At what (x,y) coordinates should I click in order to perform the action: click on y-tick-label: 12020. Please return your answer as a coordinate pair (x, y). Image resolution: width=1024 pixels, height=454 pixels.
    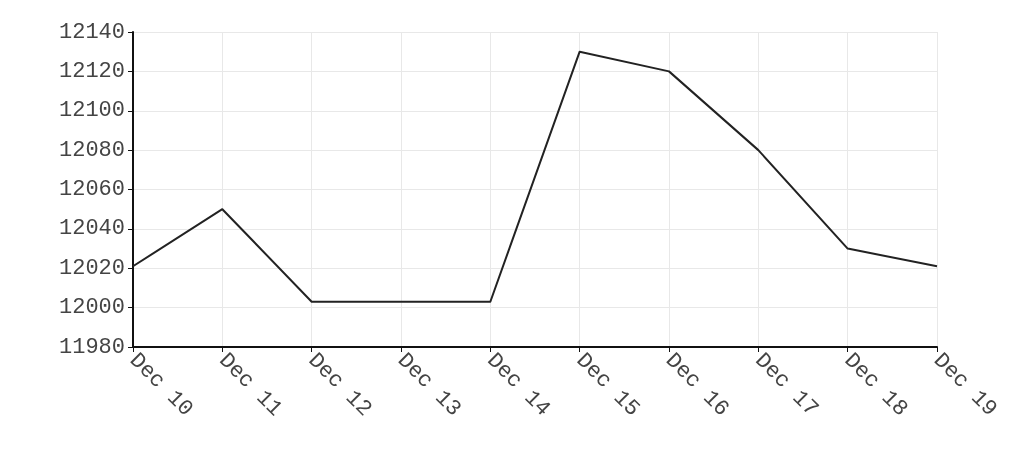
    Looking at the image, I should click on (91, 268).